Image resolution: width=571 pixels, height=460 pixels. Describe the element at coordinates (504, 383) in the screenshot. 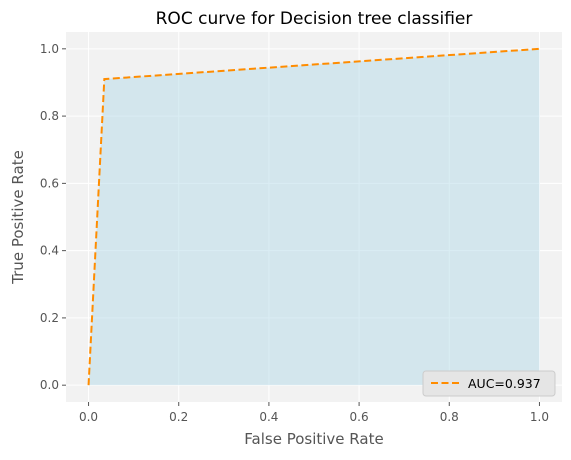

I see `legend-label: AUC=0.937` at that location.